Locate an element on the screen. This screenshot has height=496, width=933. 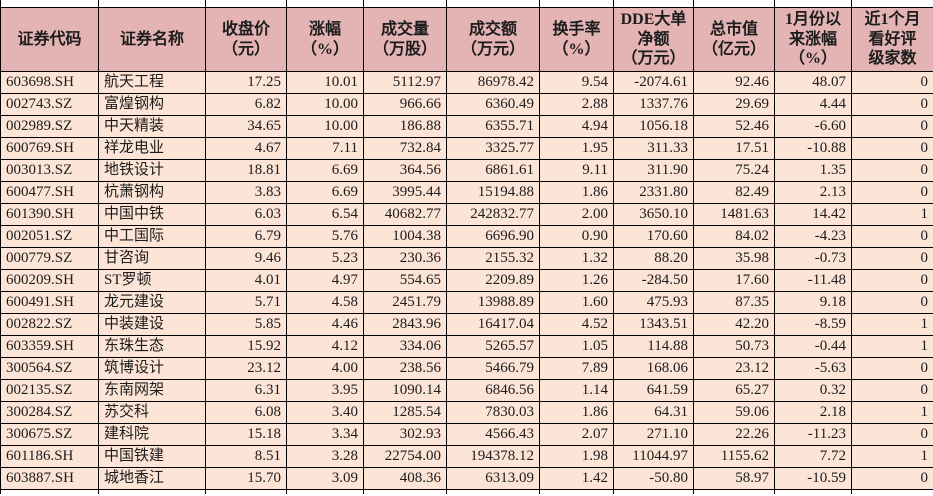
cell-code: 002743.SZ is located at coordinates (49, 104).